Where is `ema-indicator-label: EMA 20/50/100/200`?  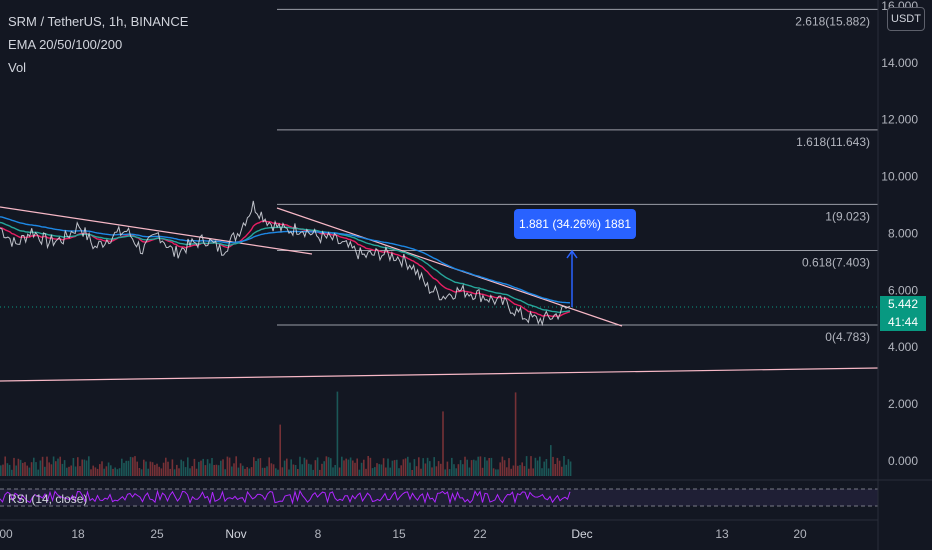
ema-indicator-label: EMA 20/50/100/200 is located at coordinates (65, 44).